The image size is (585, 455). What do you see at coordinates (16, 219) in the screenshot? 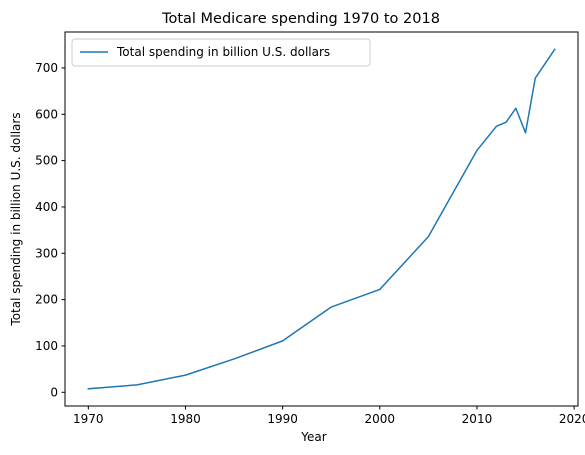
I see `y-axis-title: Total spending in billion U.S. dollars` at bounding box center [16, 219].